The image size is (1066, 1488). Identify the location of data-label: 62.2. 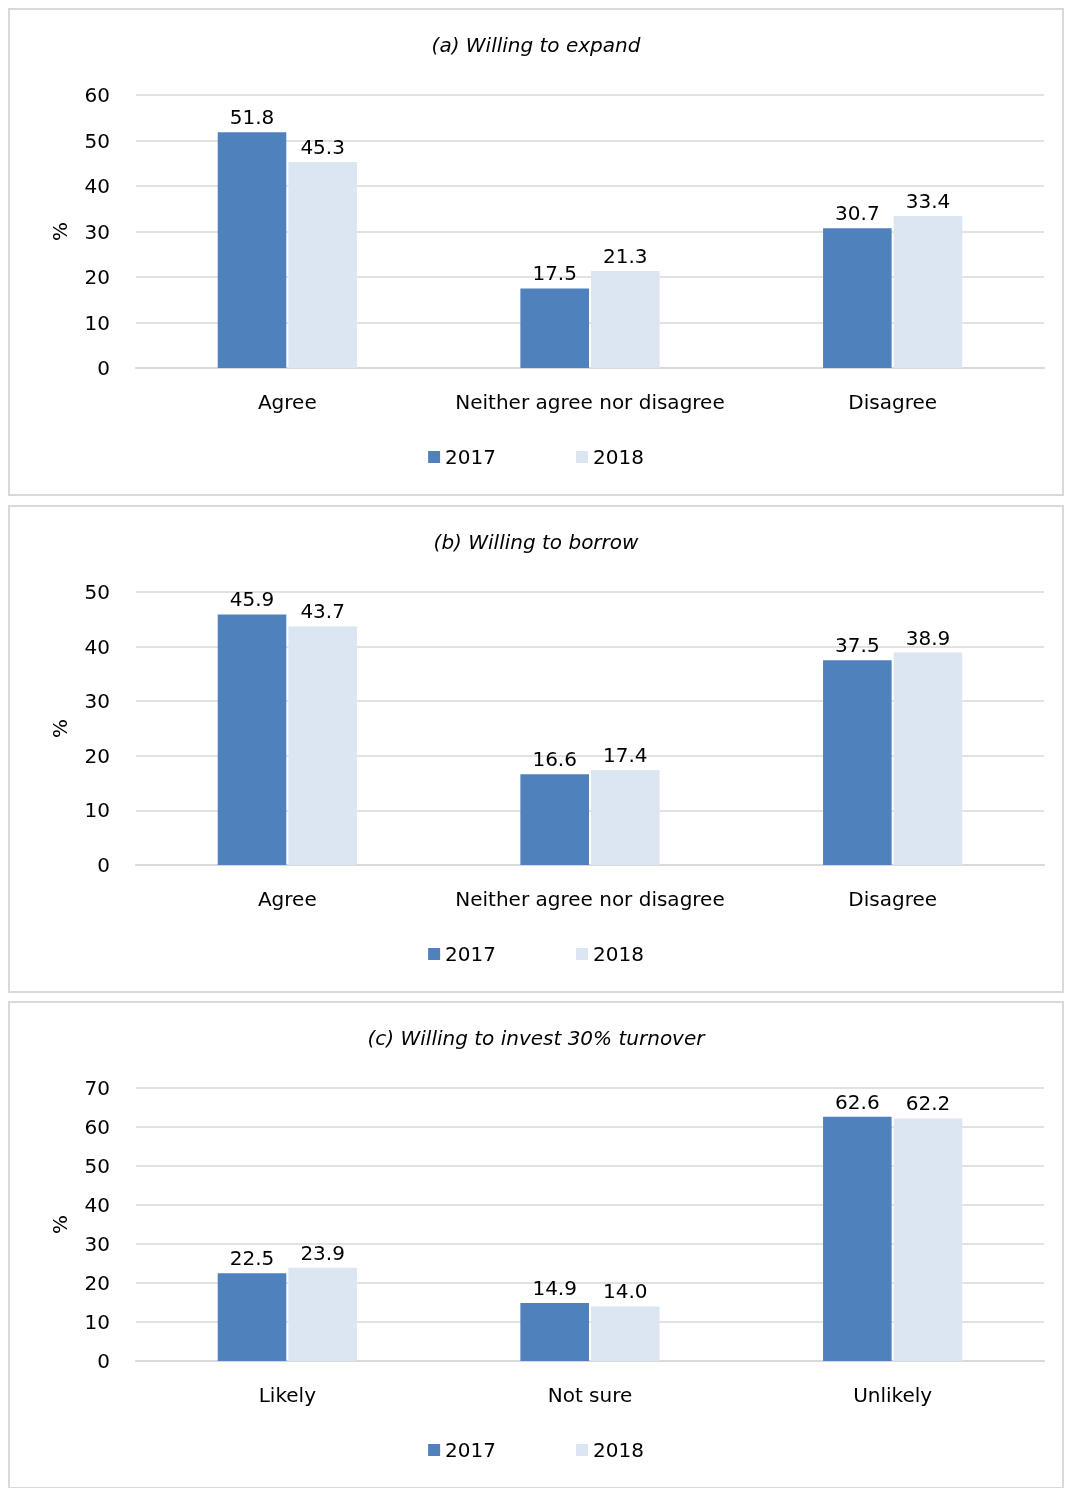
(928, 1103).